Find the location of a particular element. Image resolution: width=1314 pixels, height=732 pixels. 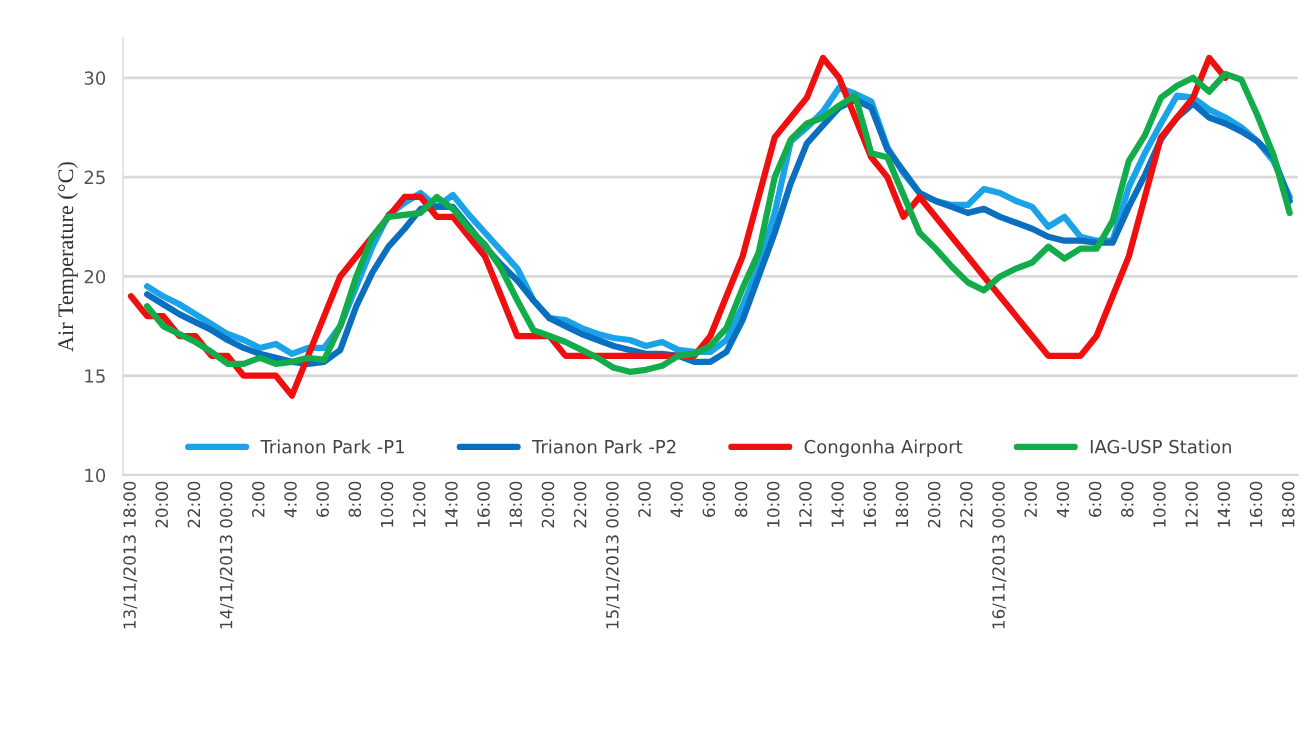

legend-label: Trianon Park -P2 is located at coordinates (603, 446).